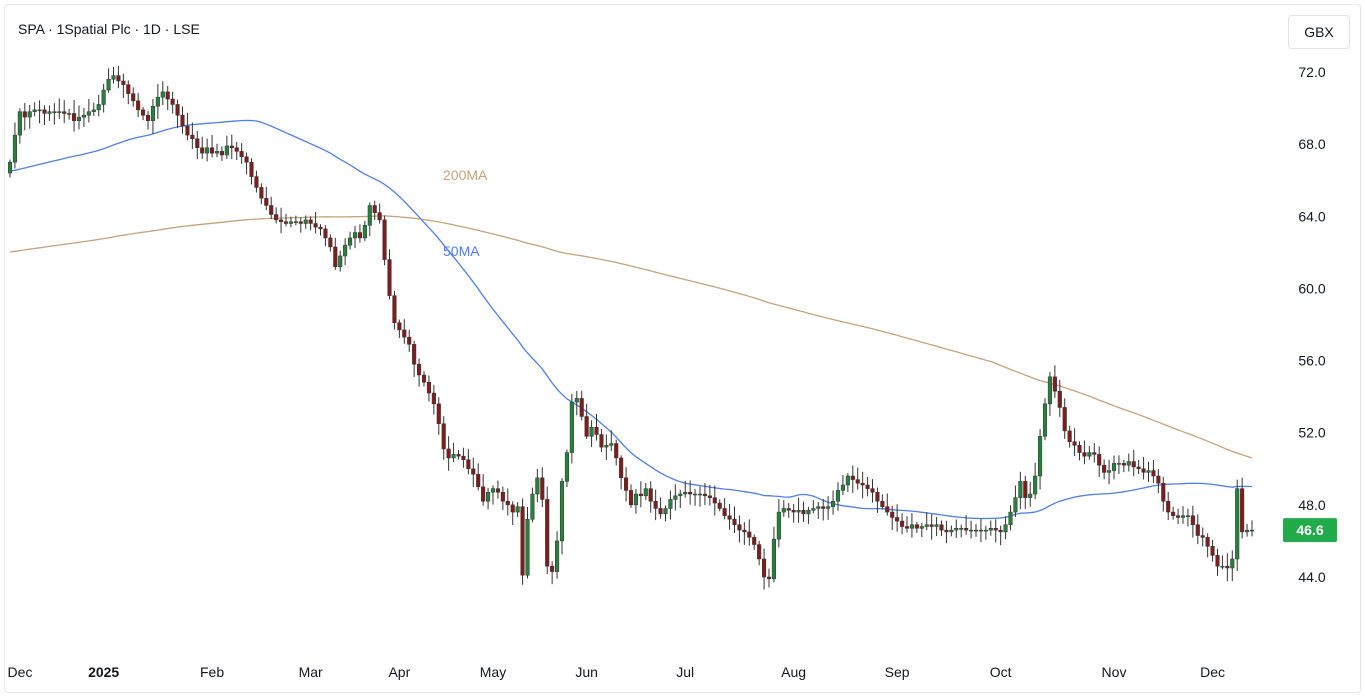  I want to click on x-tick-label: Dec, so click(1212, 672).